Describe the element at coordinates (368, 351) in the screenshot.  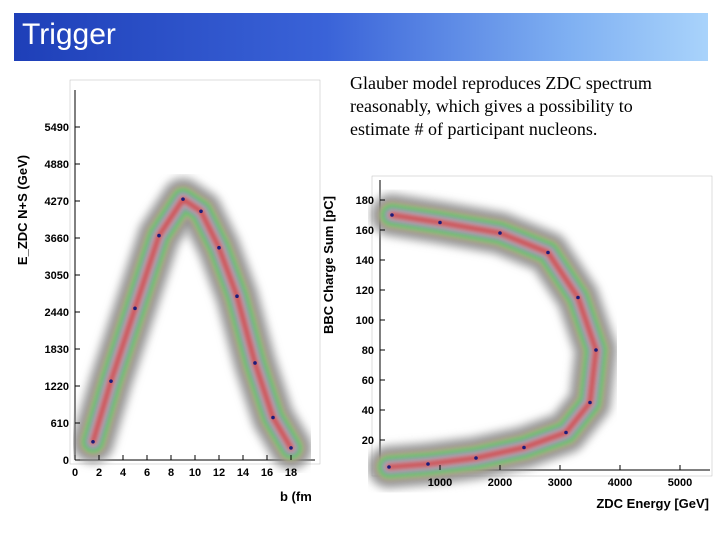
I see `y-tick-label: 80` at that location.